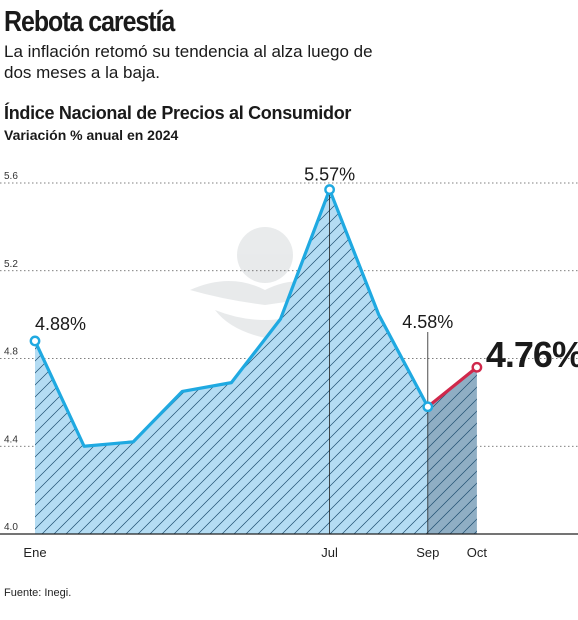 This screenshot has width=578, height=620. Describe the element at coordinates (427, 552) in the screenshot. I see `x-tick-label: Sep` at that location.